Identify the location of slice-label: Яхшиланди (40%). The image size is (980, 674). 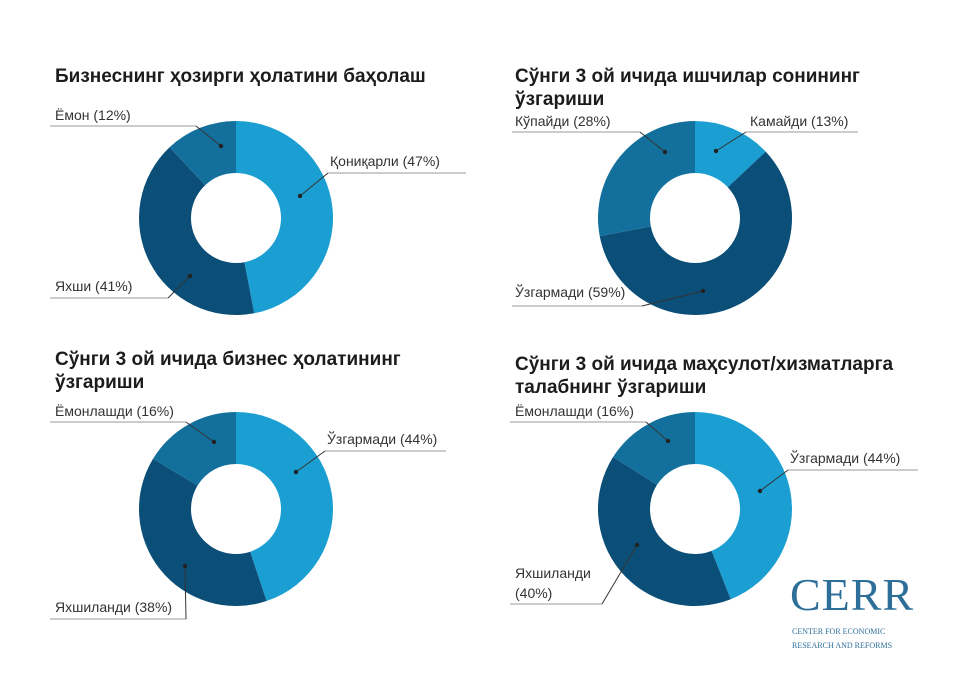
(575, 573).